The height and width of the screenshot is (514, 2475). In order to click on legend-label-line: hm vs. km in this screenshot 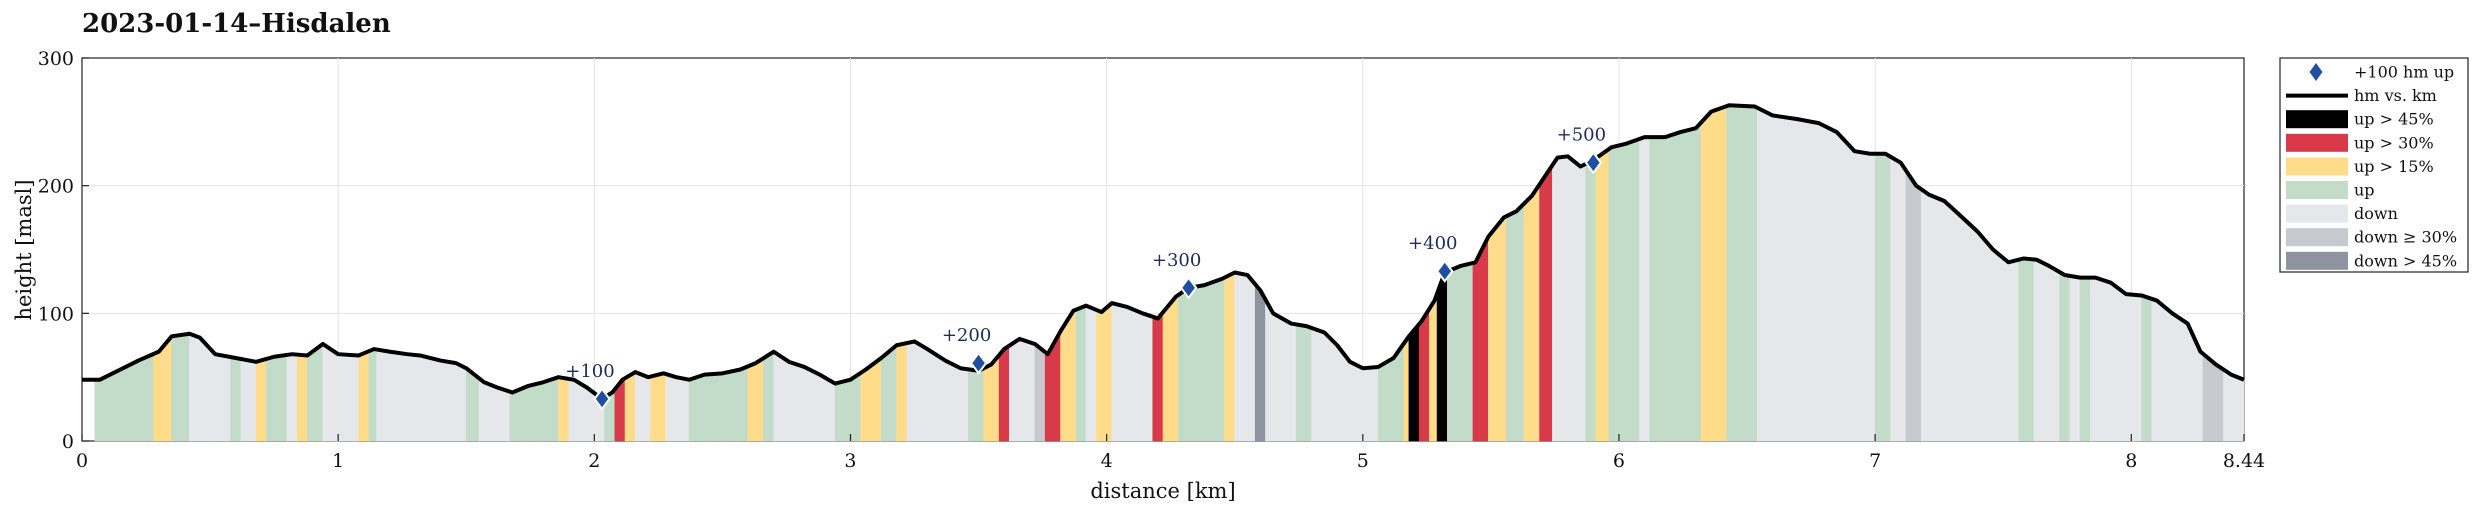, I will do `click(2395, 95)`.